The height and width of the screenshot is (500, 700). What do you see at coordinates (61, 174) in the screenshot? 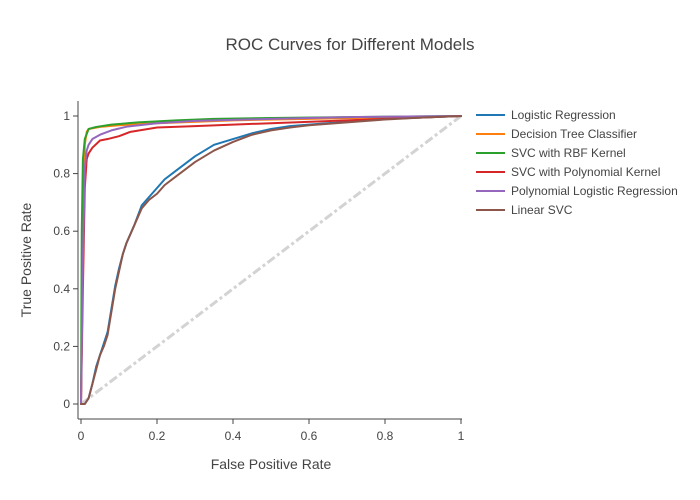
I see `y-tick-label: 0.8` at bounding box center [61, 174].